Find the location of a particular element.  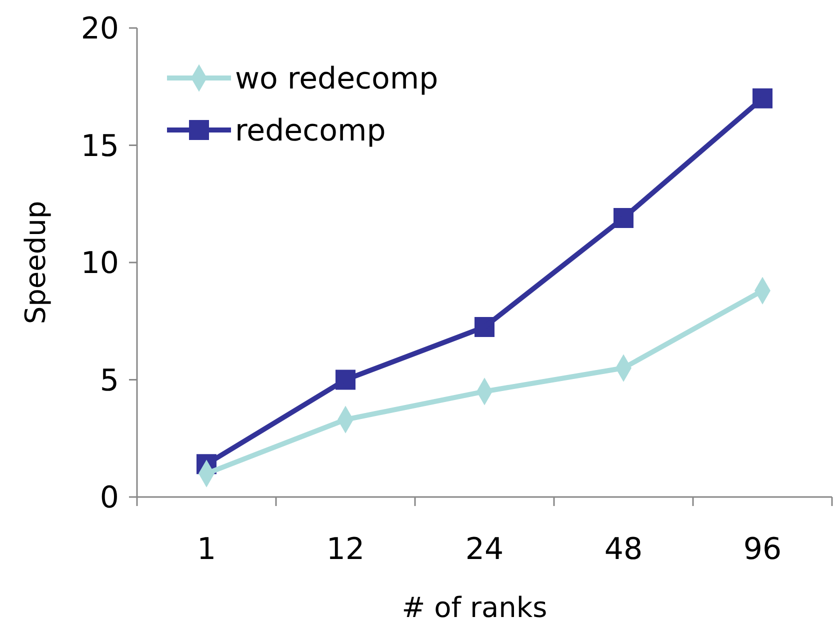

y-tick-label: 10 is located at coordinates (99, 263).